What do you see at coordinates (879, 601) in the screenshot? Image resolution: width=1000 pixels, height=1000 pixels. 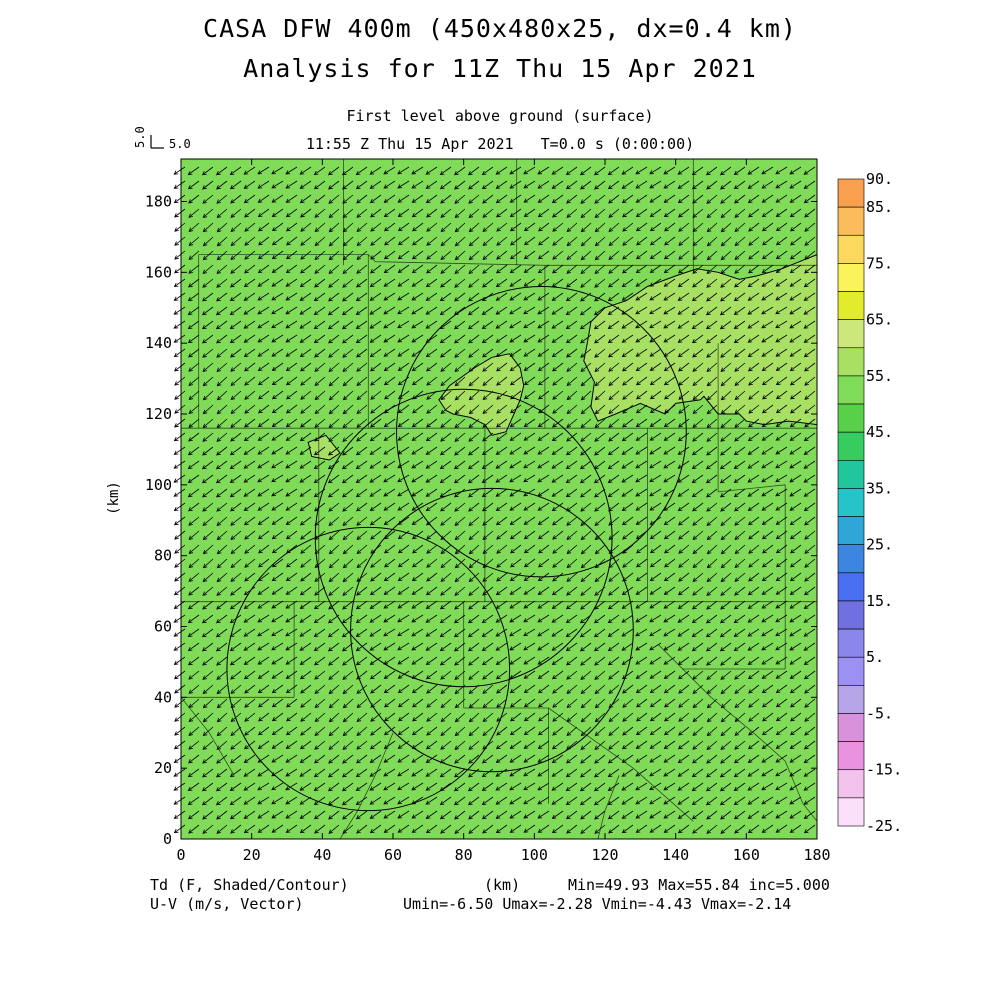 I see `colorbar-label: 15.` at bounding box center [879, 601].